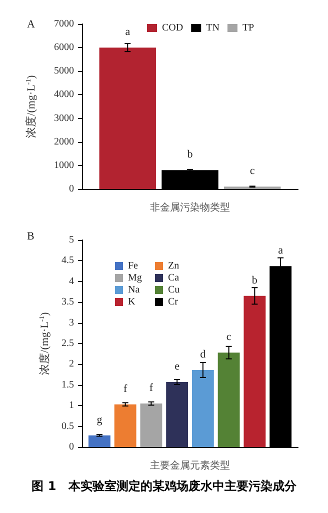  I want to click on y-tick-label: 7000, so click(64, 24).